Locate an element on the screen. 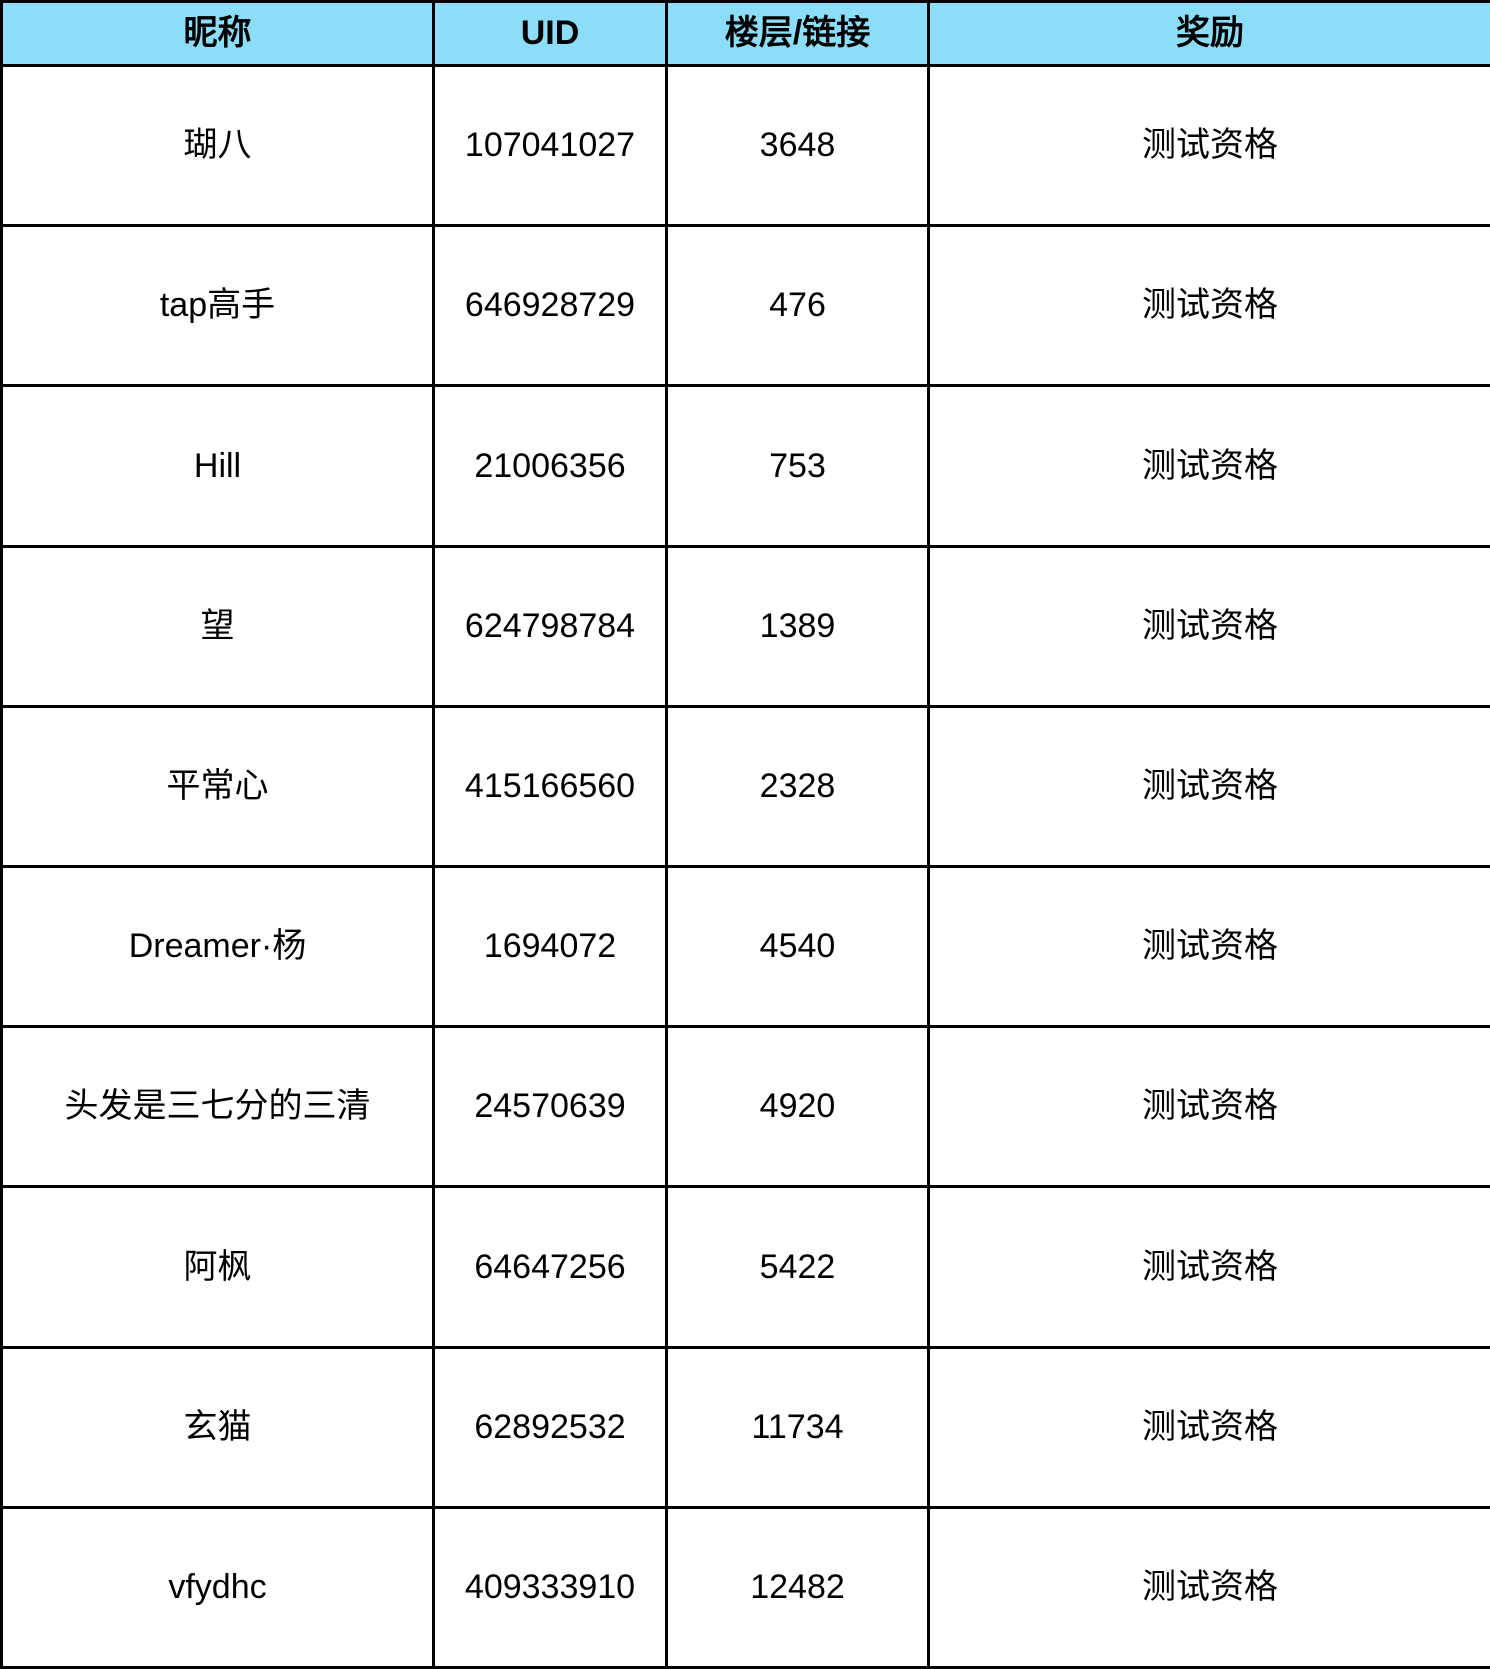 Image resolution: width=1490 pixels, height=1669 pixels. cell-nickname: 阿枫 is located at coordinates (217, 1267).